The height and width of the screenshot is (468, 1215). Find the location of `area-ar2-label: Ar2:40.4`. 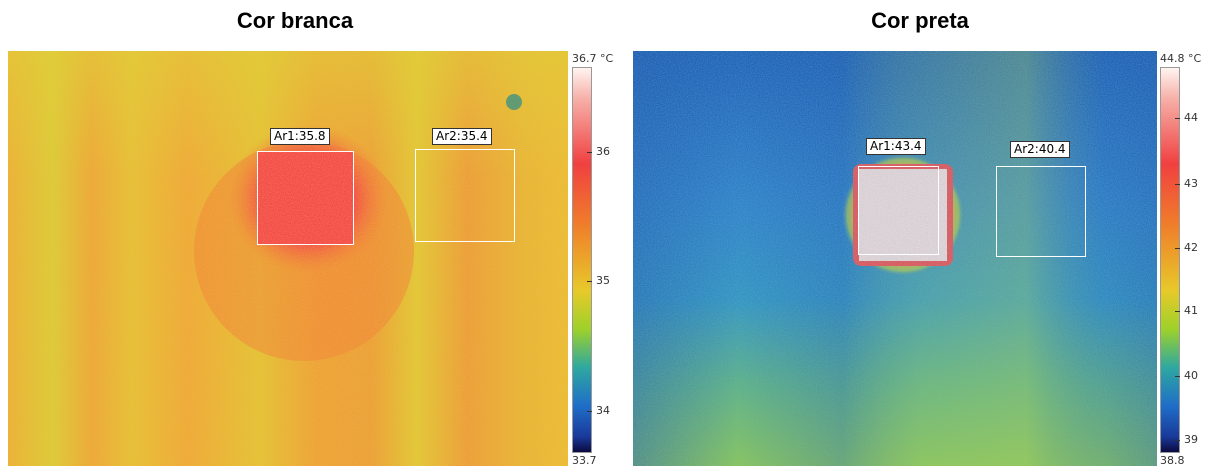

area-ar2-label: Ar2:40.4 is located at coordinates (1040, 149).